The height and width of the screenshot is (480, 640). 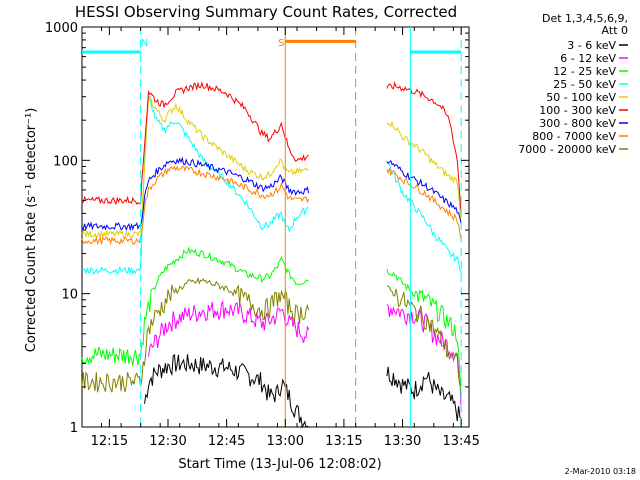 I want to click on x-tick-label: 13:00, so click(x=285, y=441).